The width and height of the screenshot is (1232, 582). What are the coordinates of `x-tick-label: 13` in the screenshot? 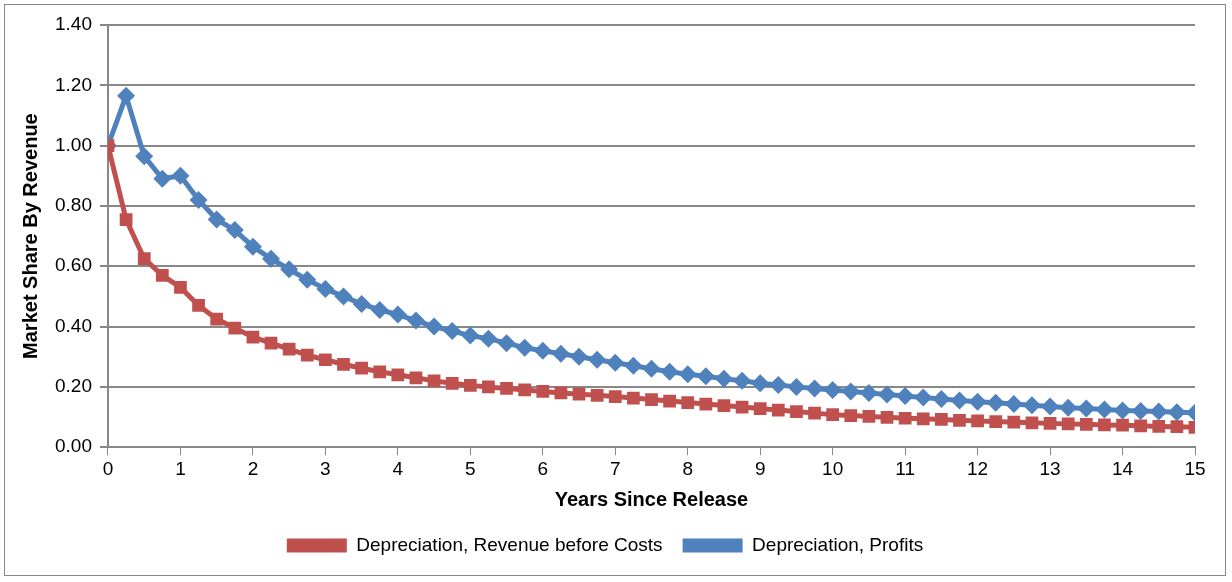 It's located at (1050, 468).